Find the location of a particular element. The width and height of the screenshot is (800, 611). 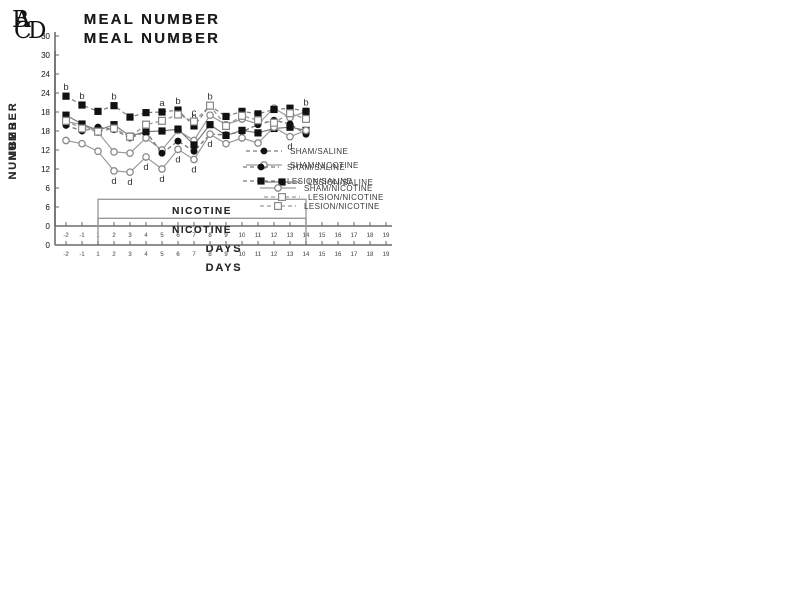

x-tick-label: 9 is located at coordinates (226, 236).